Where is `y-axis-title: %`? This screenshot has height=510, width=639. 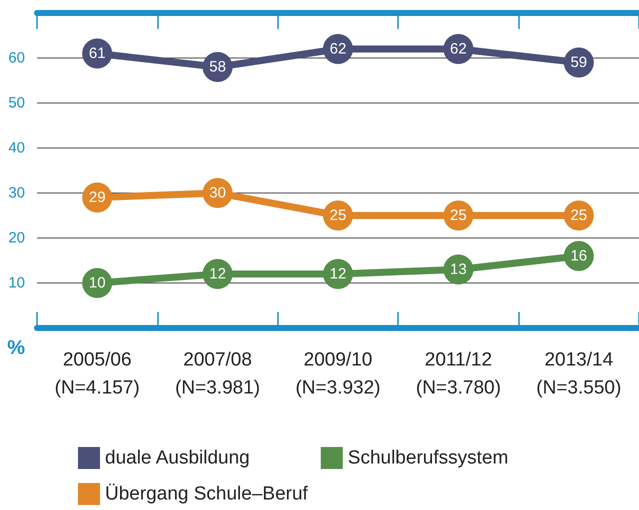
y-axis-title: % is located at coordinates (16, 348).